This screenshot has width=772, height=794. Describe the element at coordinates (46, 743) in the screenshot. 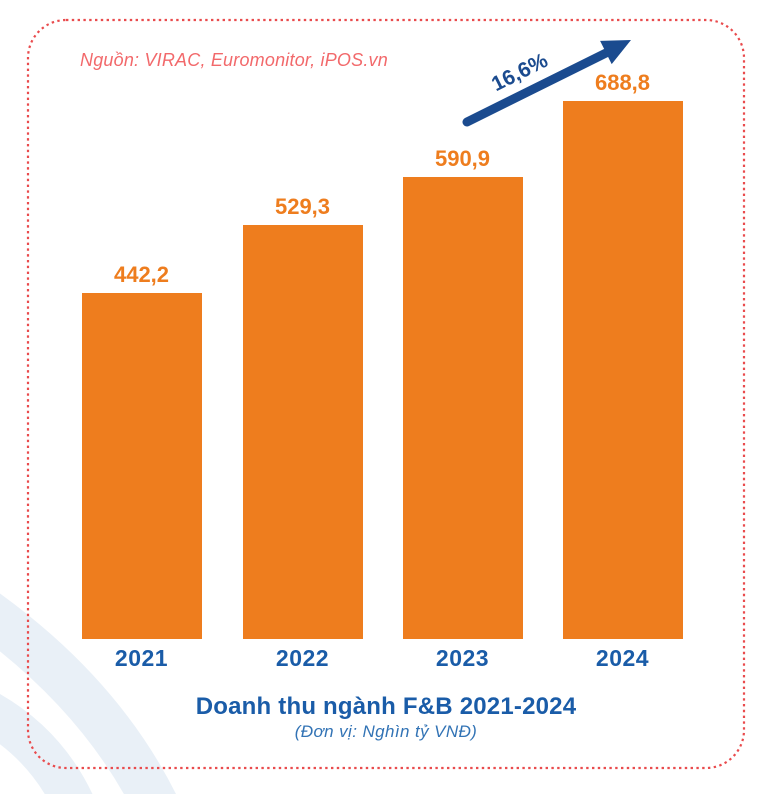

I see `arc-band-inner` at that location.